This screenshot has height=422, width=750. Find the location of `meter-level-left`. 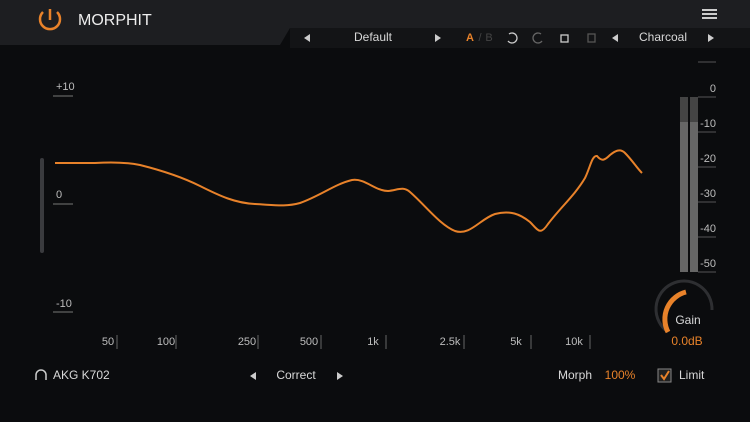

meter-level-left is located at coordinates (684, 197).